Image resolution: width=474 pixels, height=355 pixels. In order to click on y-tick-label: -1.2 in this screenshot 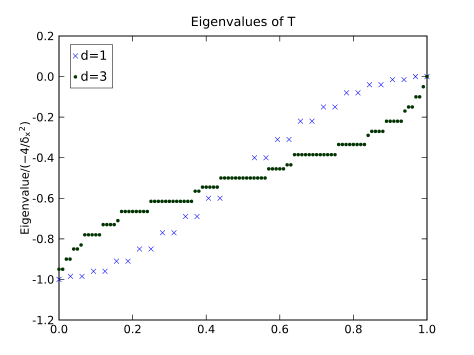, I will do `click(43, 320)`.